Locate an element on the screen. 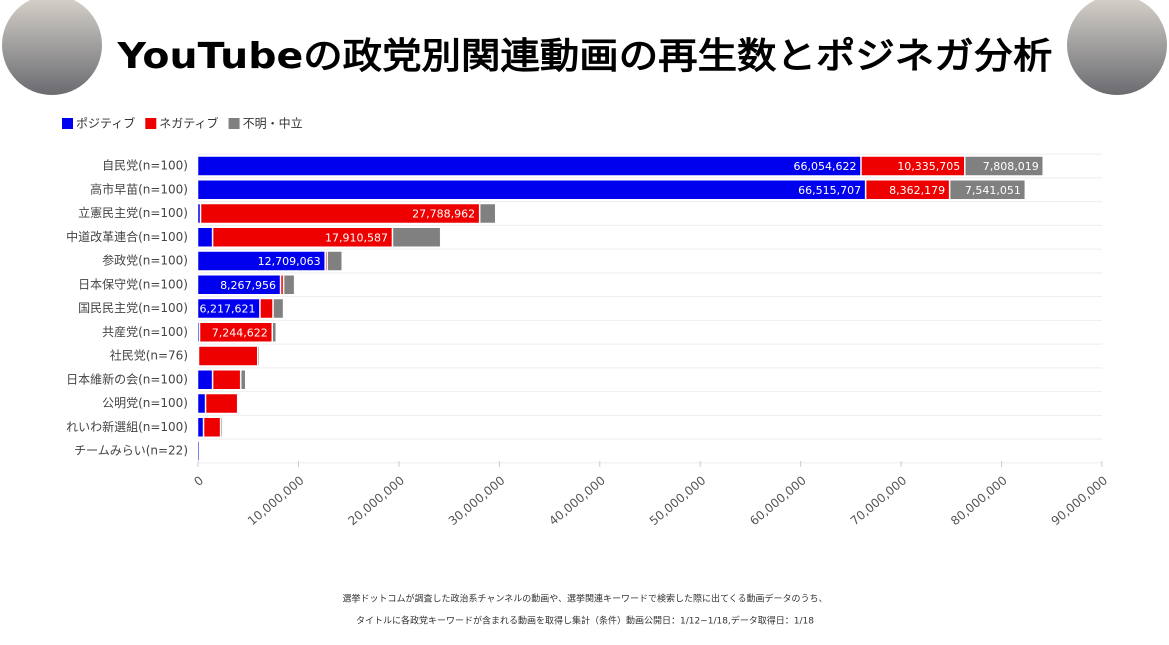  value-label: 27,788,962 is located at coordinates (443, 214).